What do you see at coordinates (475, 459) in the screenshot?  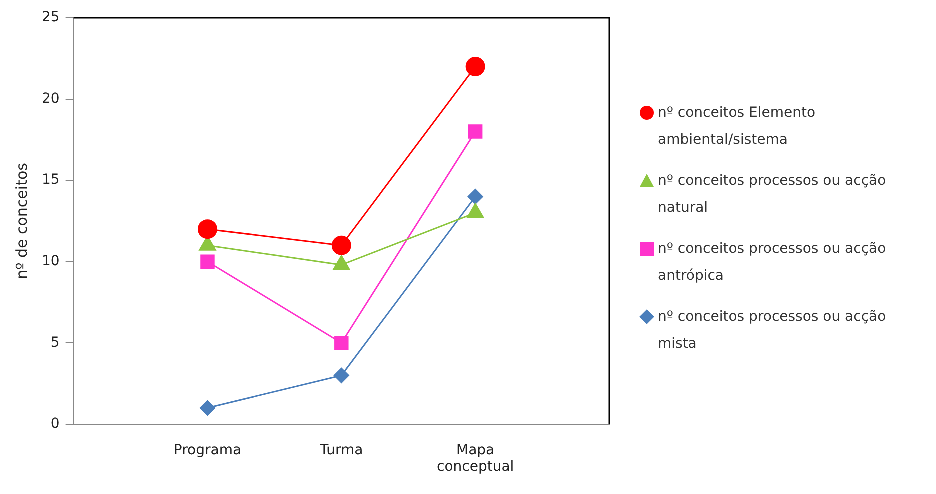 I see `x-tick-label: Mapa conceptual` at bounding box center [475, 459].